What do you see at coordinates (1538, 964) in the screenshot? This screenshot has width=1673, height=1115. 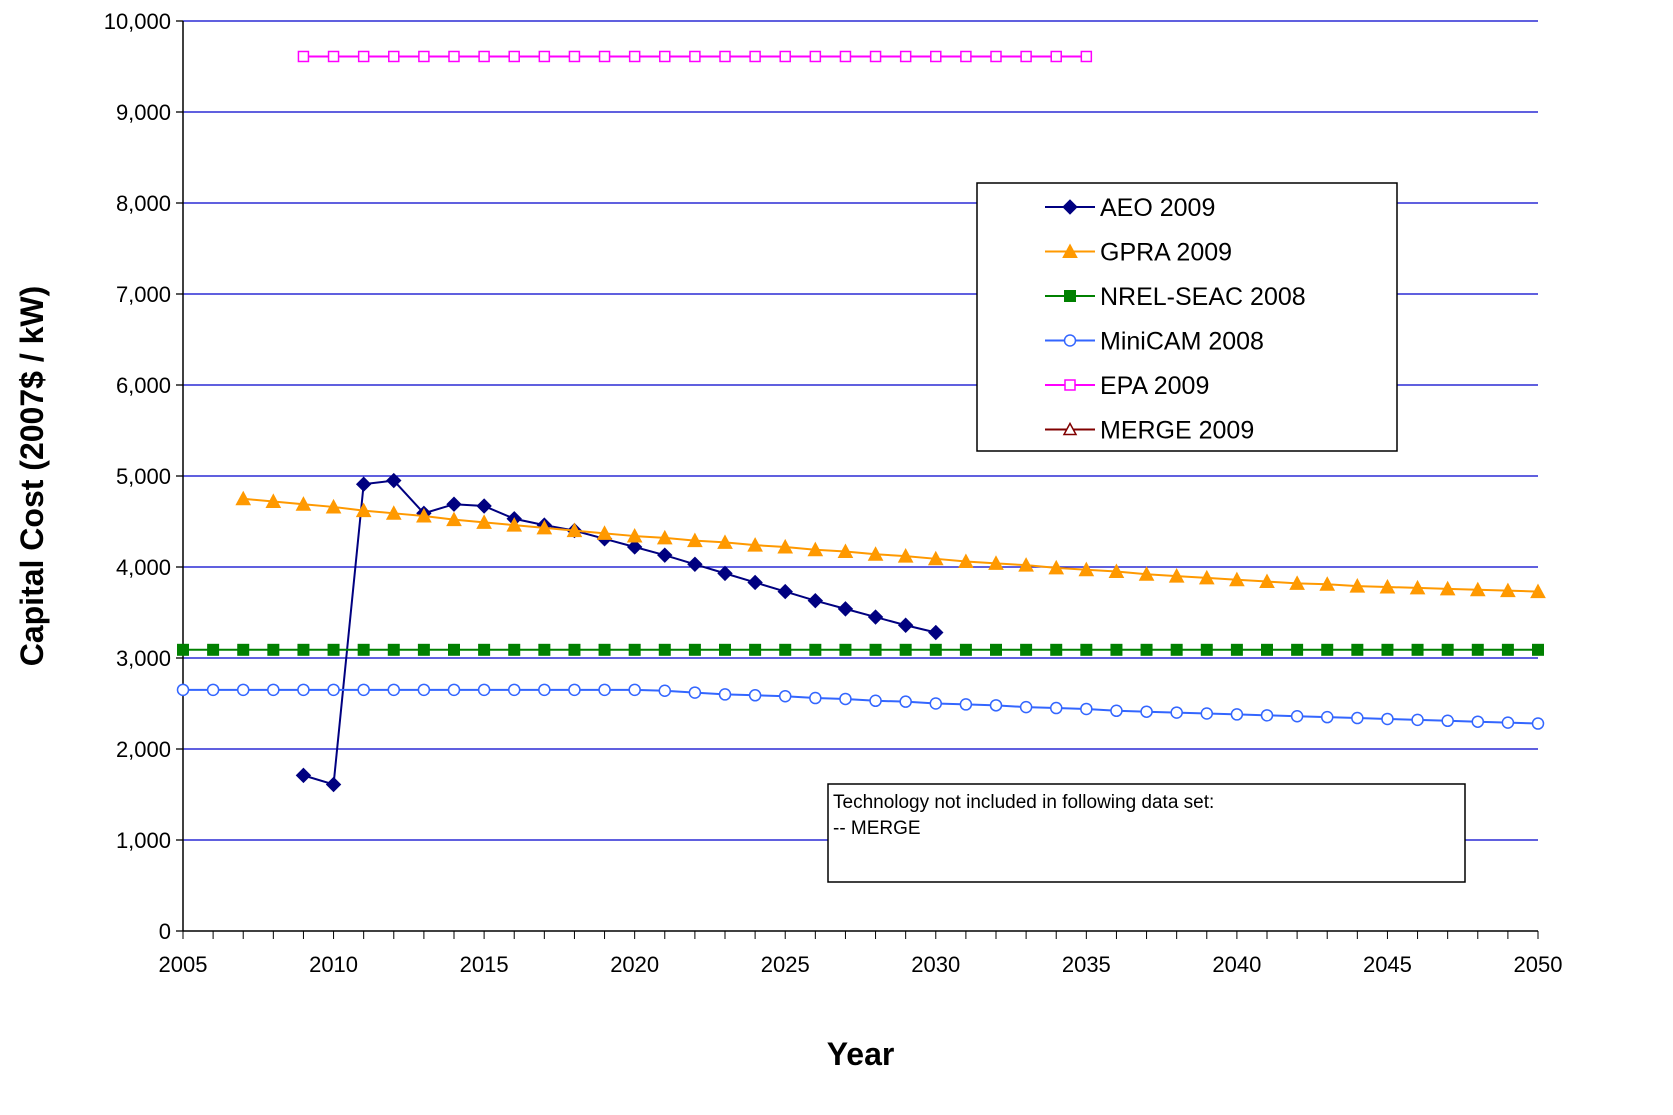 I see `x-tick-label: 2050` at bounding box center [1538, 964].